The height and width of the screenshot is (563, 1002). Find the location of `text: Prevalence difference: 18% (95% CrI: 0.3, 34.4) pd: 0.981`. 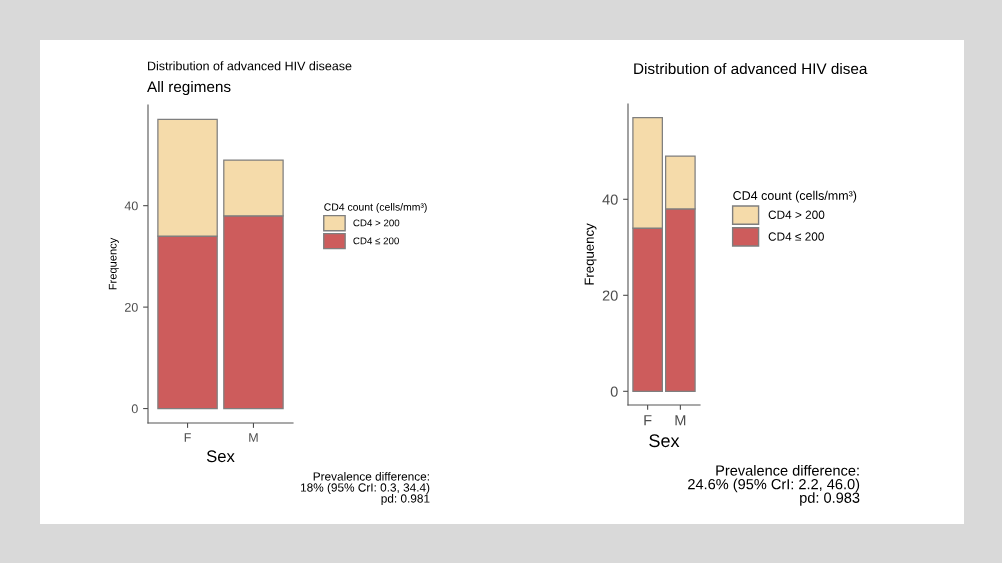

text: Prevalence difference: 18% (95% CrI: 0.3, 34.4) pd: 0.981 is located at coordinates (365, 489).